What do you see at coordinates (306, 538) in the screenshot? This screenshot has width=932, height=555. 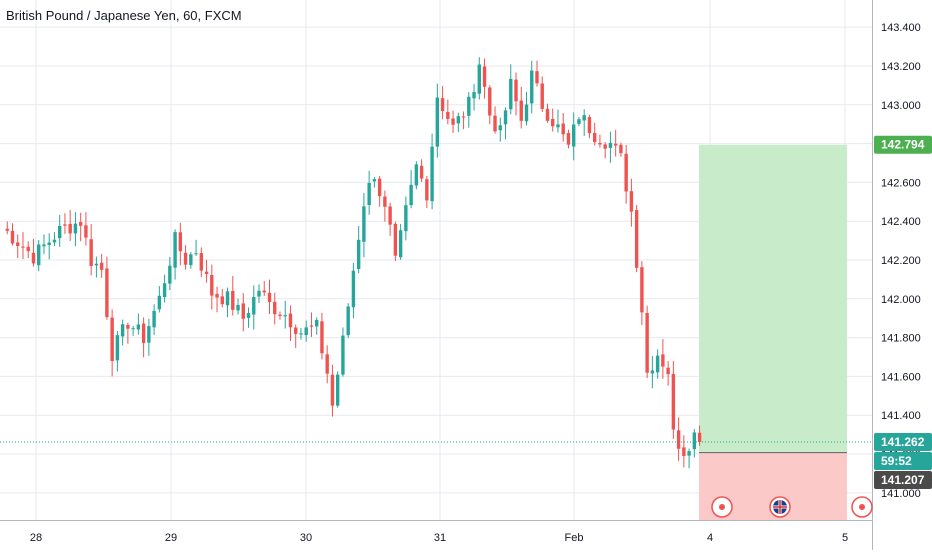 I see `x-tick-label: 30` at bounding box center [306, 538].